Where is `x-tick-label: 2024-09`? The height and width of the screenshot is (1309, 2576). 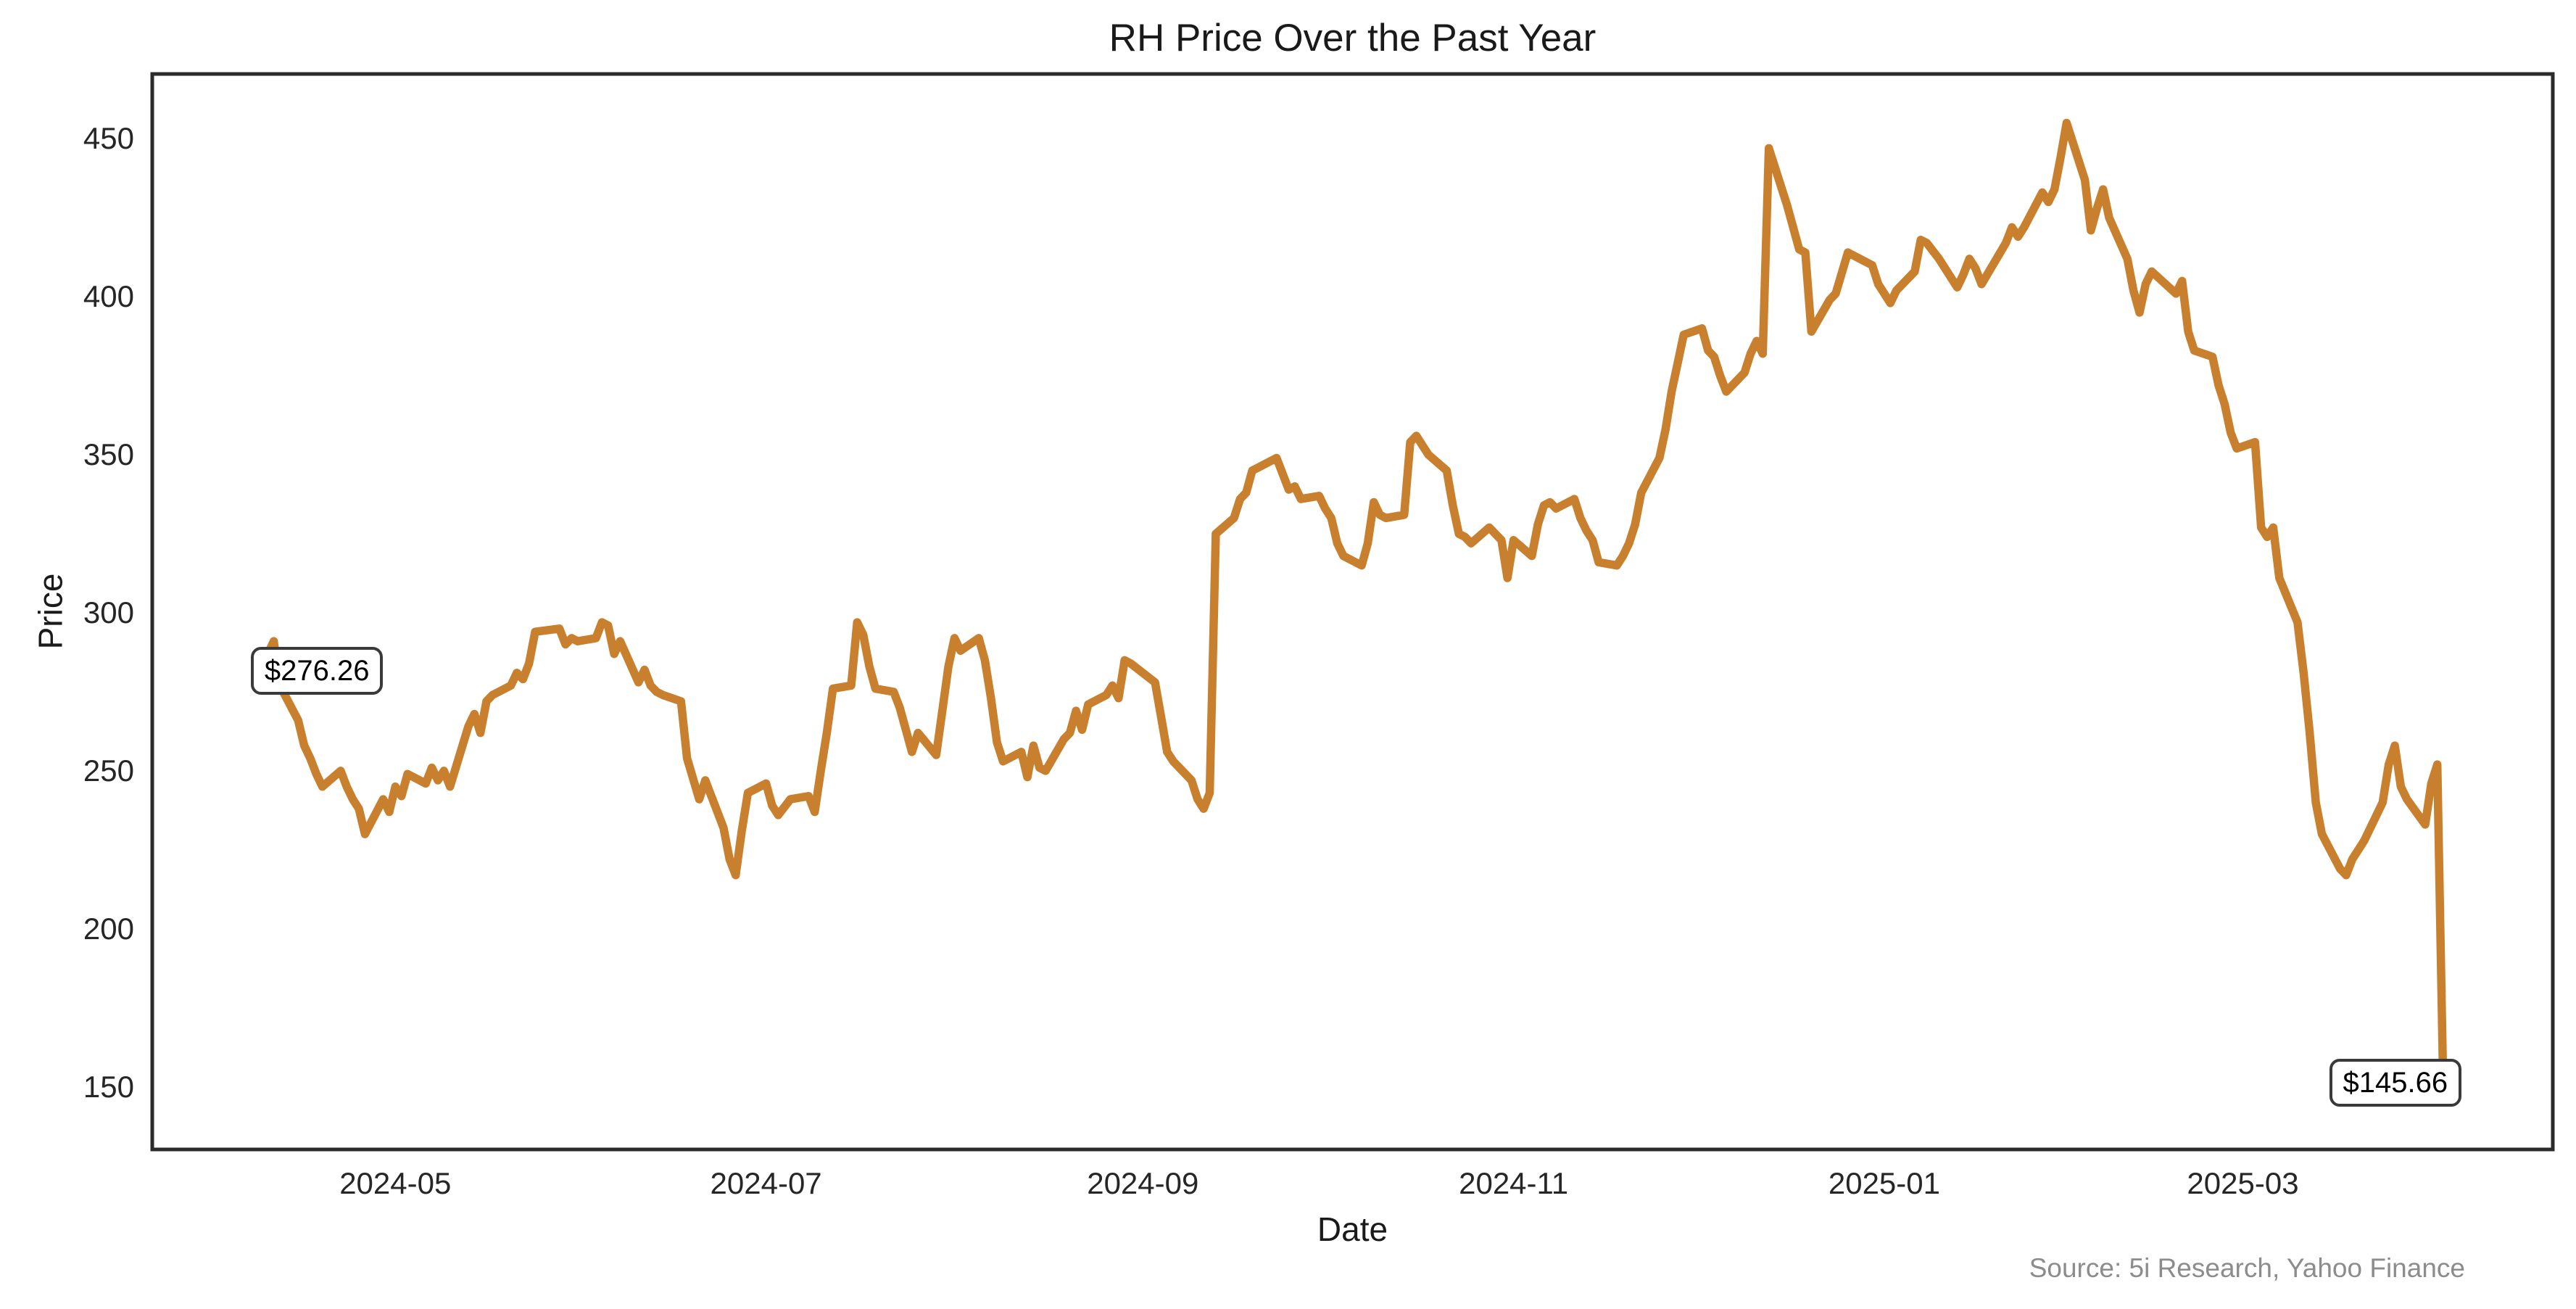
x-tick-label: 2024-09 is located at coordinates (1143, 1183).